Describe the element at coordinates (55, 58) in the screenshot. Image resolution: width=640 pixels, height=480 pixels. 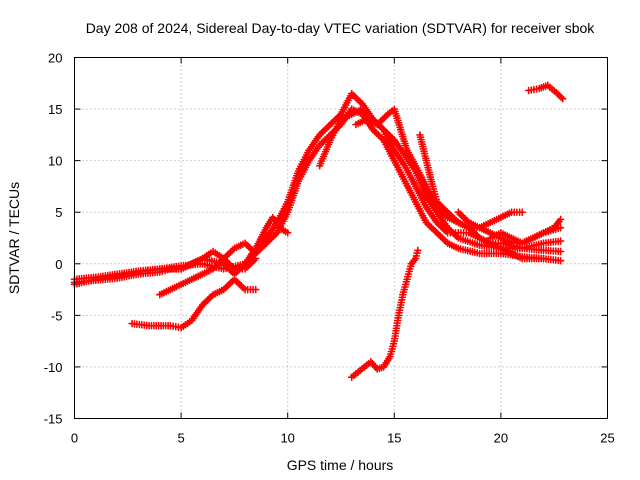
I see `y-tick-label: 20` at that location.